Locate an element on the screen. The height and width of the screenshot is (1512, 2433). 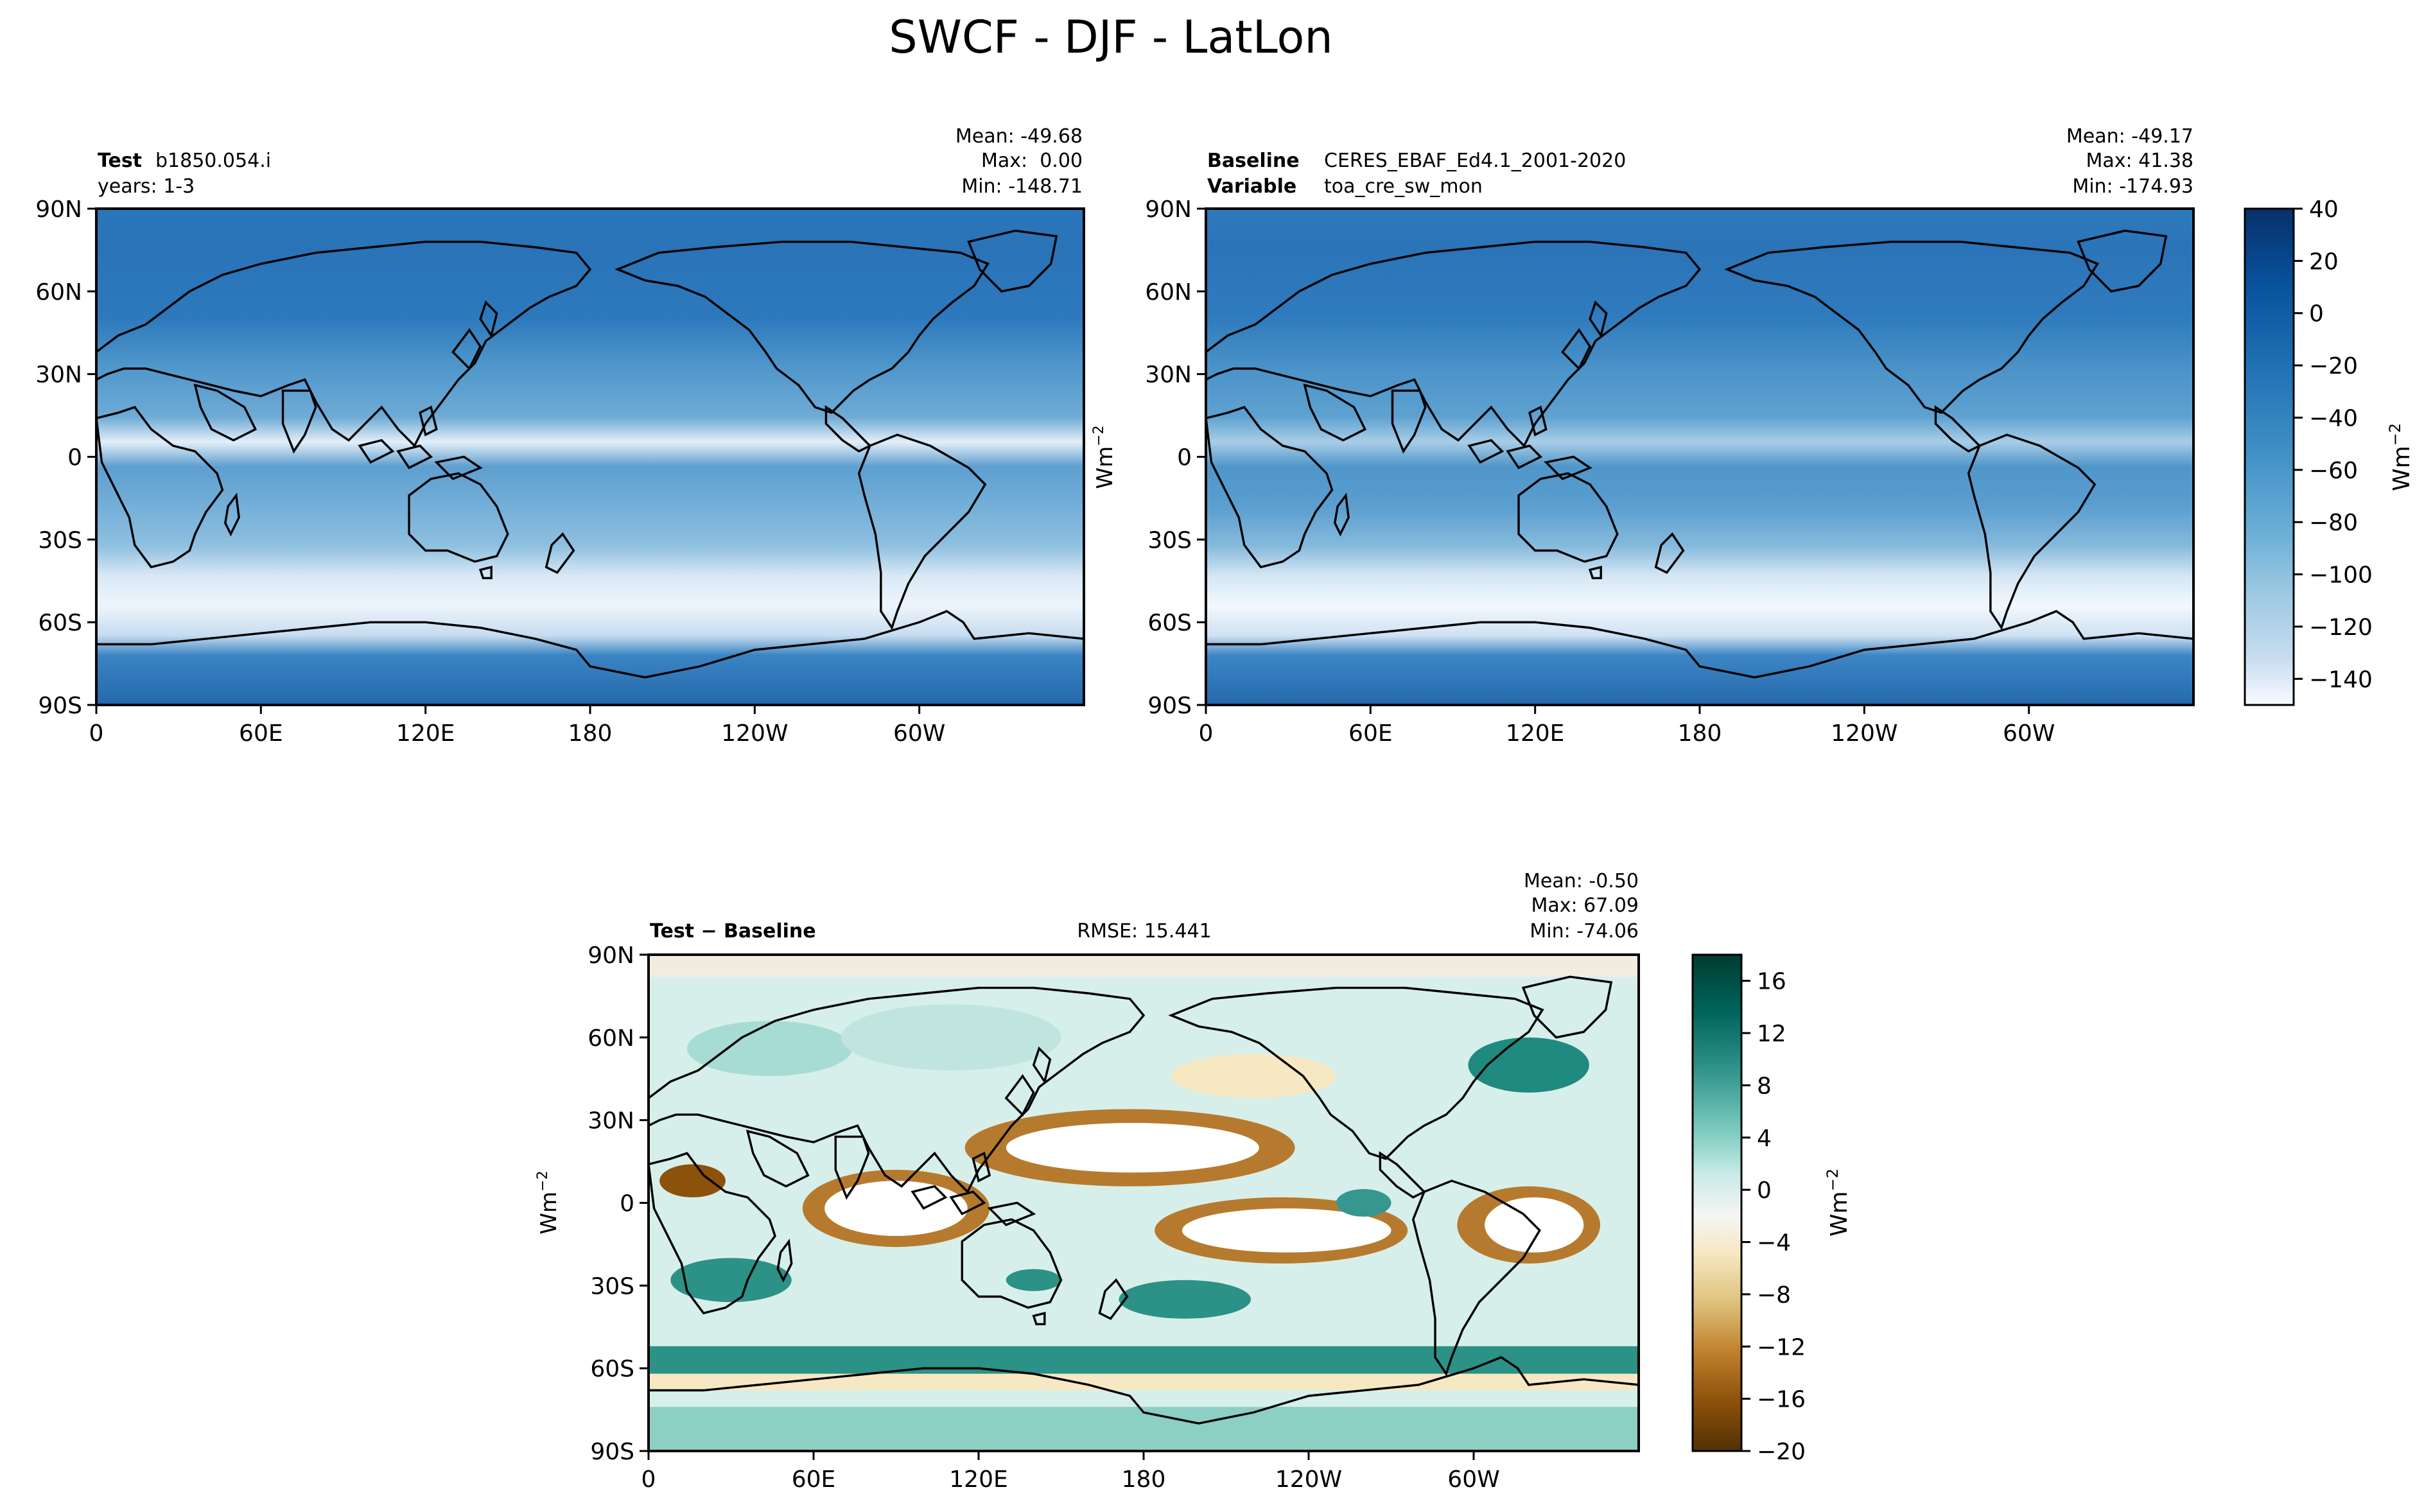
colorbar-tick-label: −120 is located at coordinates (2341, 627).